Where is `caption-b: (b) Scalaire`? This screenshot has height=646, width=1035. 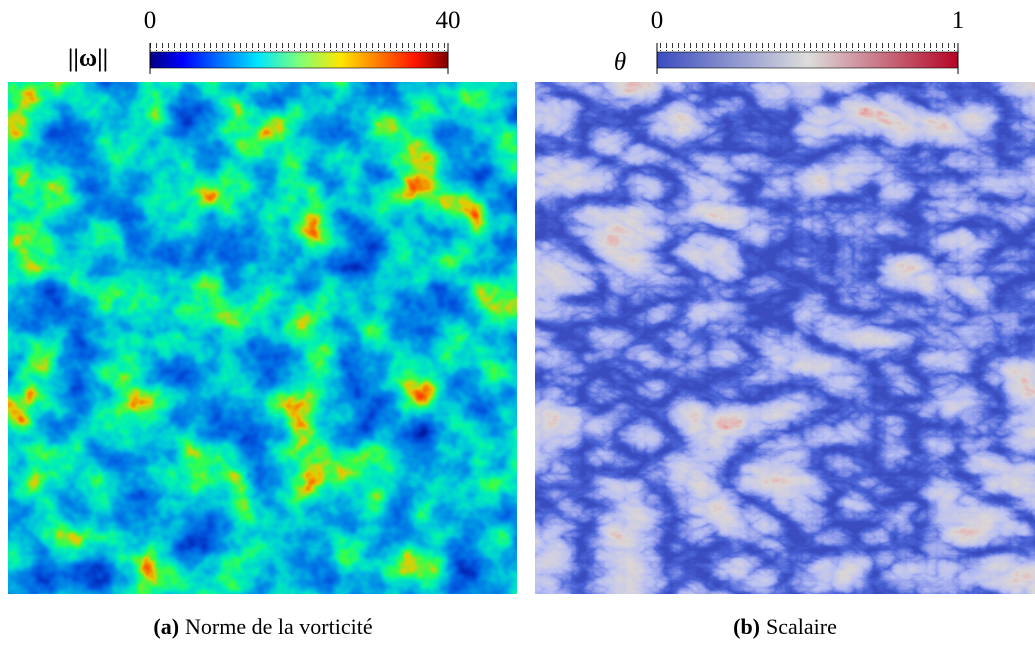 caption-b: (b) Scalaire is located at coordinates (785, 626).